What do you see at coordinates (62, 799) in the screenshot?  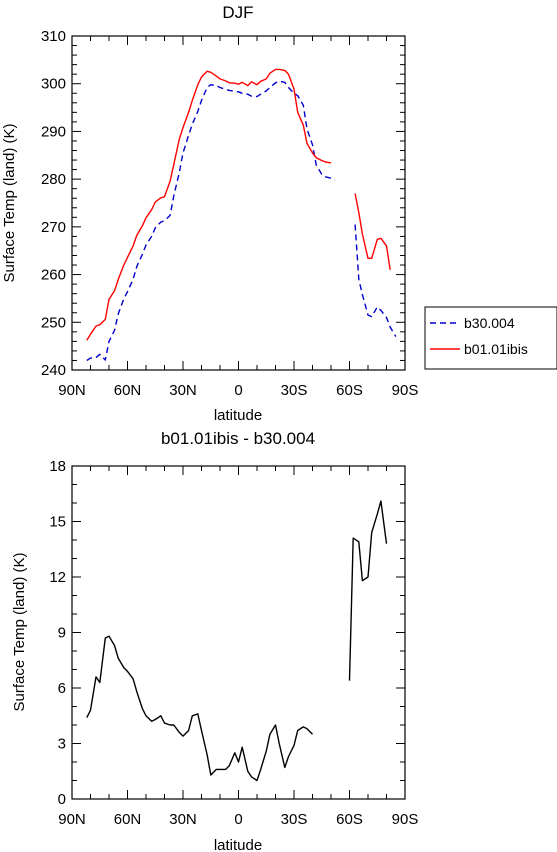 I see `y-tick-label: 0` at bounding box center [62, 799].